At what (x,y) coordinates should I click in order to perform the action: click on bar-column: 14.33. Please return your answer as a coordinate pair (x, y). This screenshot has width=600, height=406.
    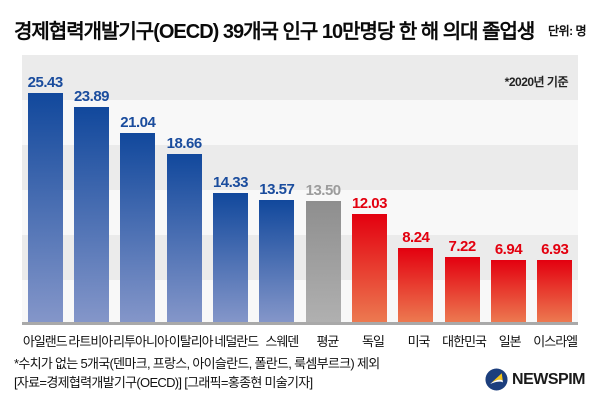
    Looking at the image, I should click on (230, 248).